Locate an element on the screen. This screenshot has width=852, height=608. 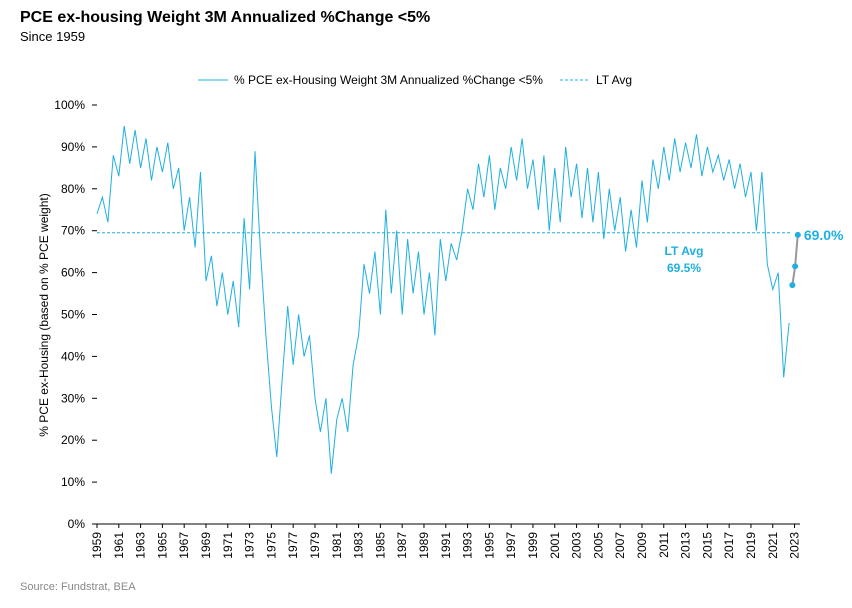
x-tick-label: 2007 is located at coordinates (620, 545).